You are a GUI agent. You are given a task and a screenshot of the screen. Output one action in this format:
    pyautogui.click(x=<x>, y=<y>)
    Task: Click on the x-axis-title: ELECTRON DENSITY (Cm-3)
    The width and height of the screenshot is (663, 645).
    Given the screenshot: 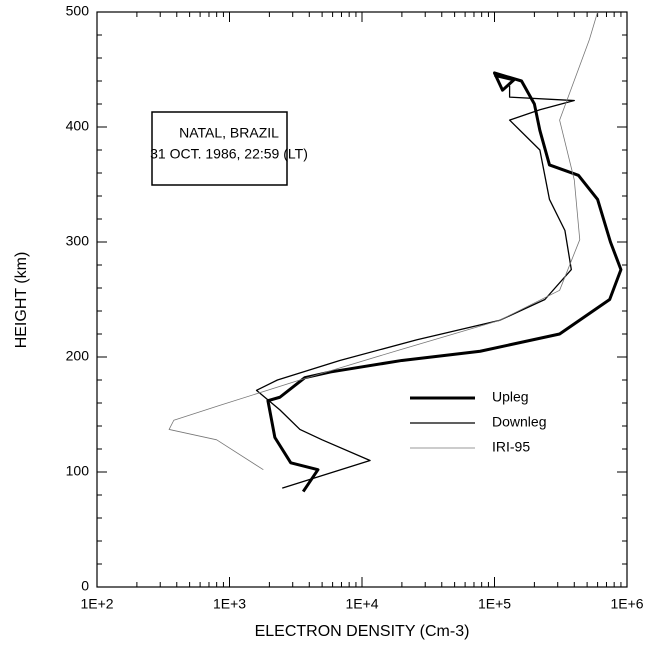 What is the action you would take?
    pyautogui.click(x=362, y=631)
    